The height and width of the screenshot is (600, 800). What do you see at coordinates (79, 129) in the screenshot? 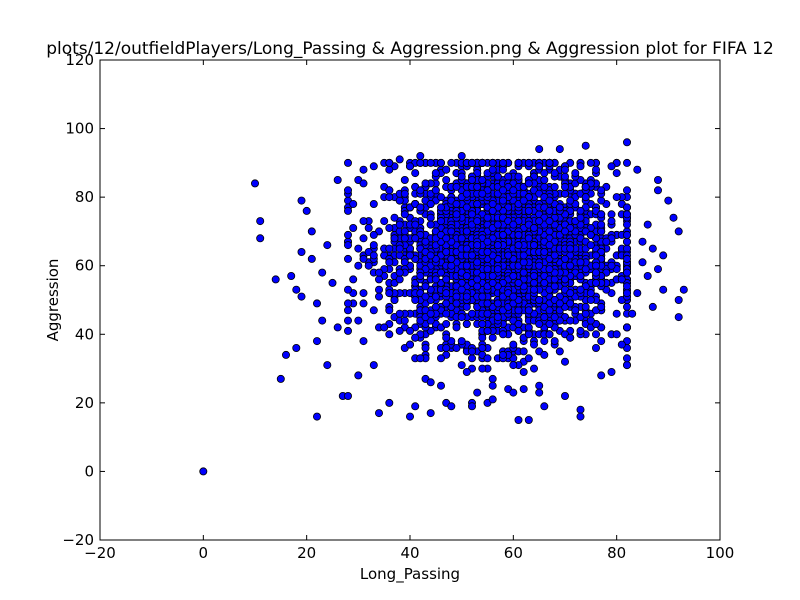
I see `y-tick-label: 100` at bounding box center [79, 129].